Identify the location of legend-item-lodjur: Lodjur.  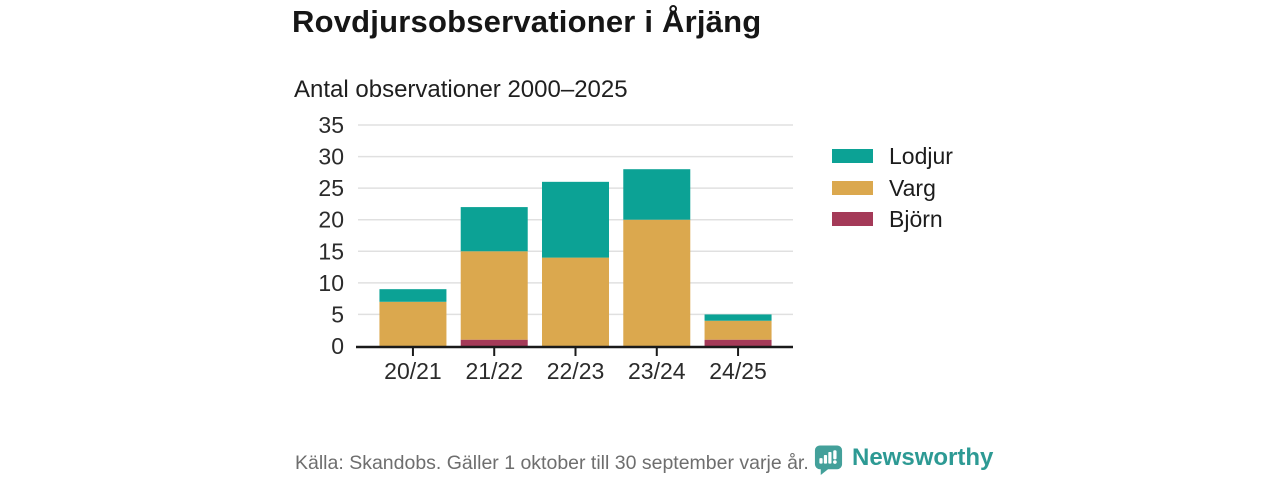
(892, 156).